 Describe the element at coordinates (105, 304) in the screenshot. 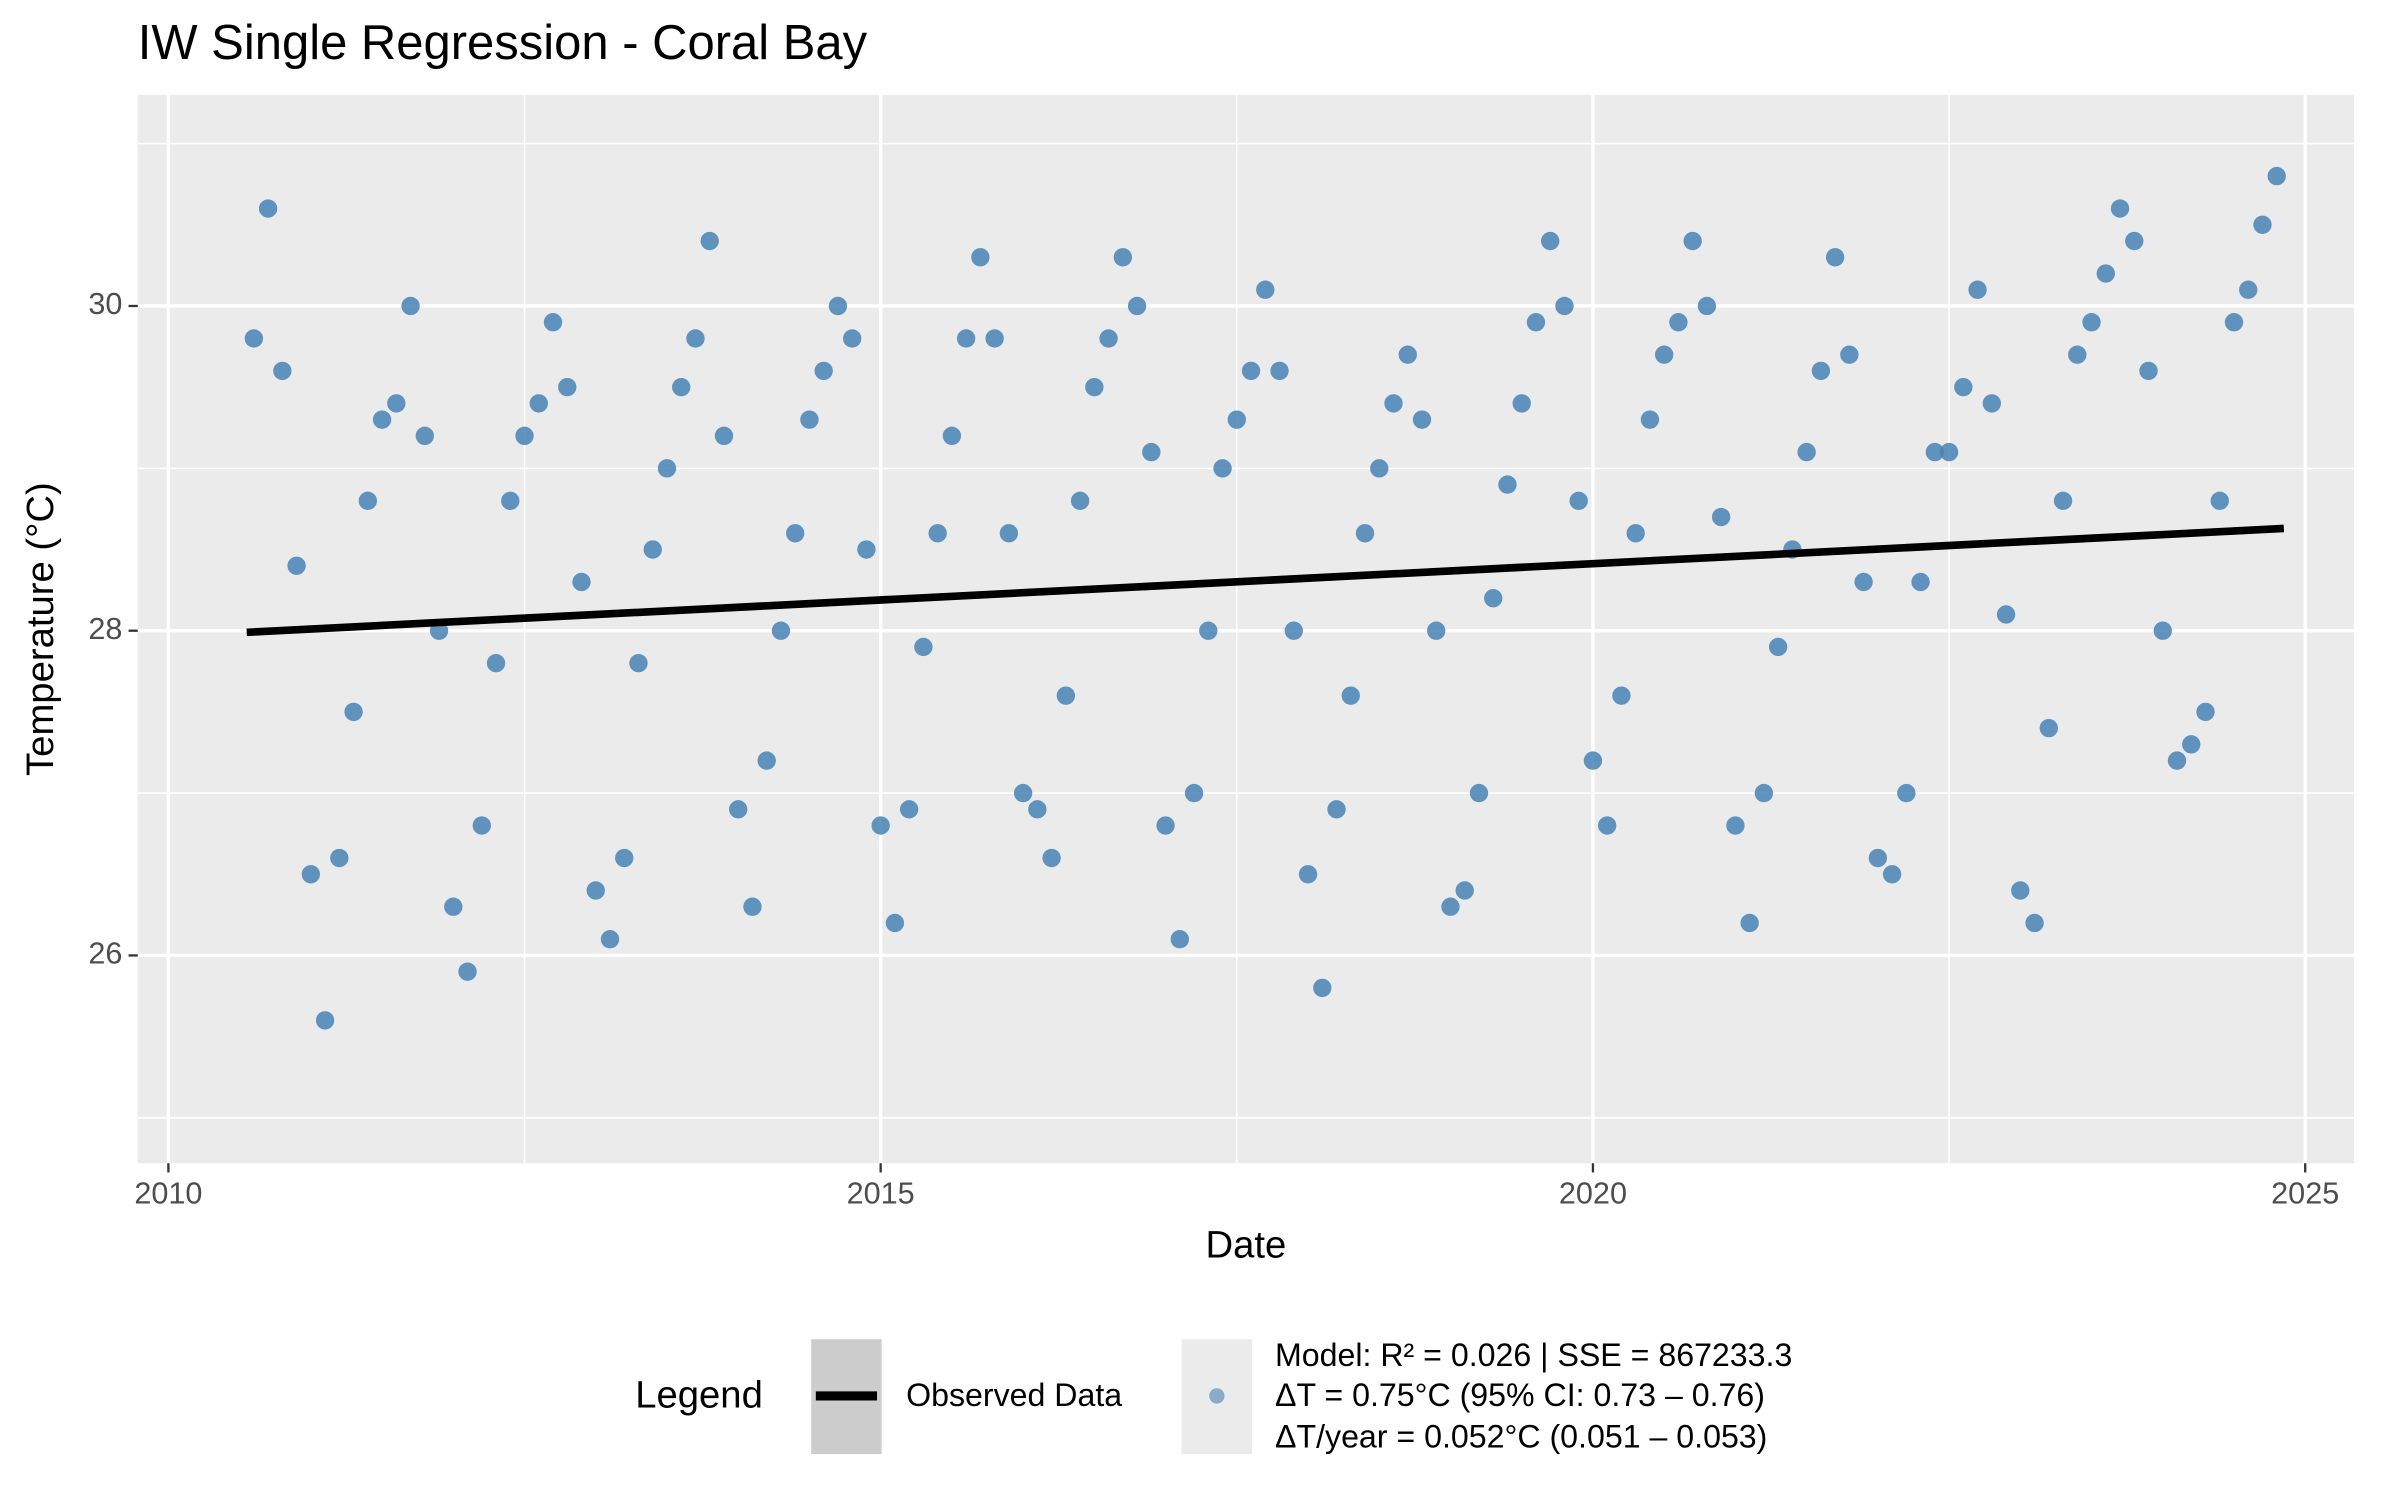

I see `y-tick-label: 30` at that location.